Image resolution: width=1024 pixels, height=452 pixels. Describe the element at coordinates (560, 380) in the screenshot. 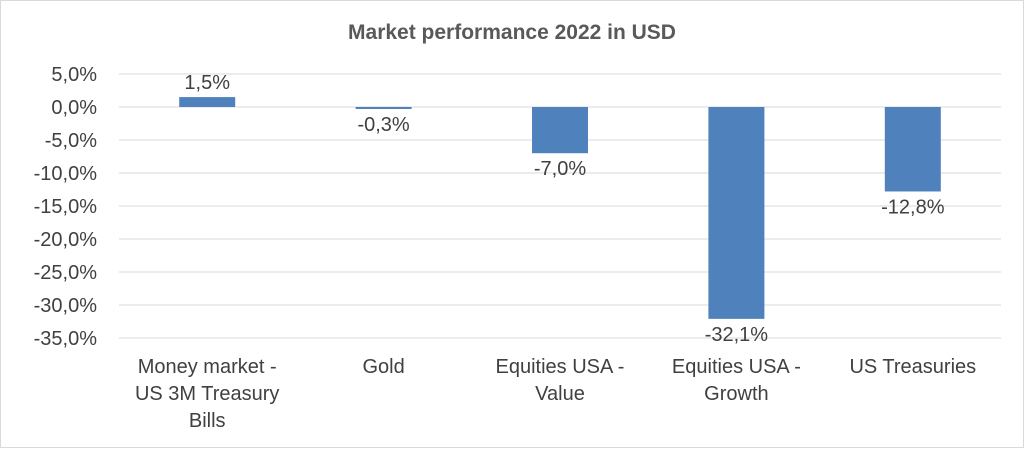

I see `category-label: Equities USA - Value` at that location.